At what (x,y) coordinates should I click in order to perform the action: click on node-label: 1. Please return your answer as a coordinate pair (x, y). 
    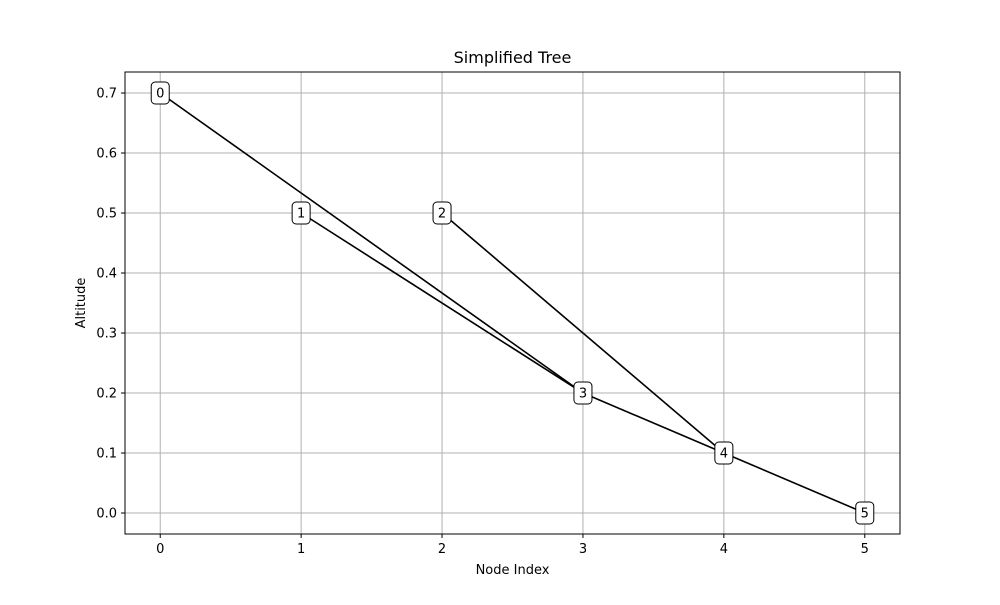
    Looking at the image, I should click on (301, 214).